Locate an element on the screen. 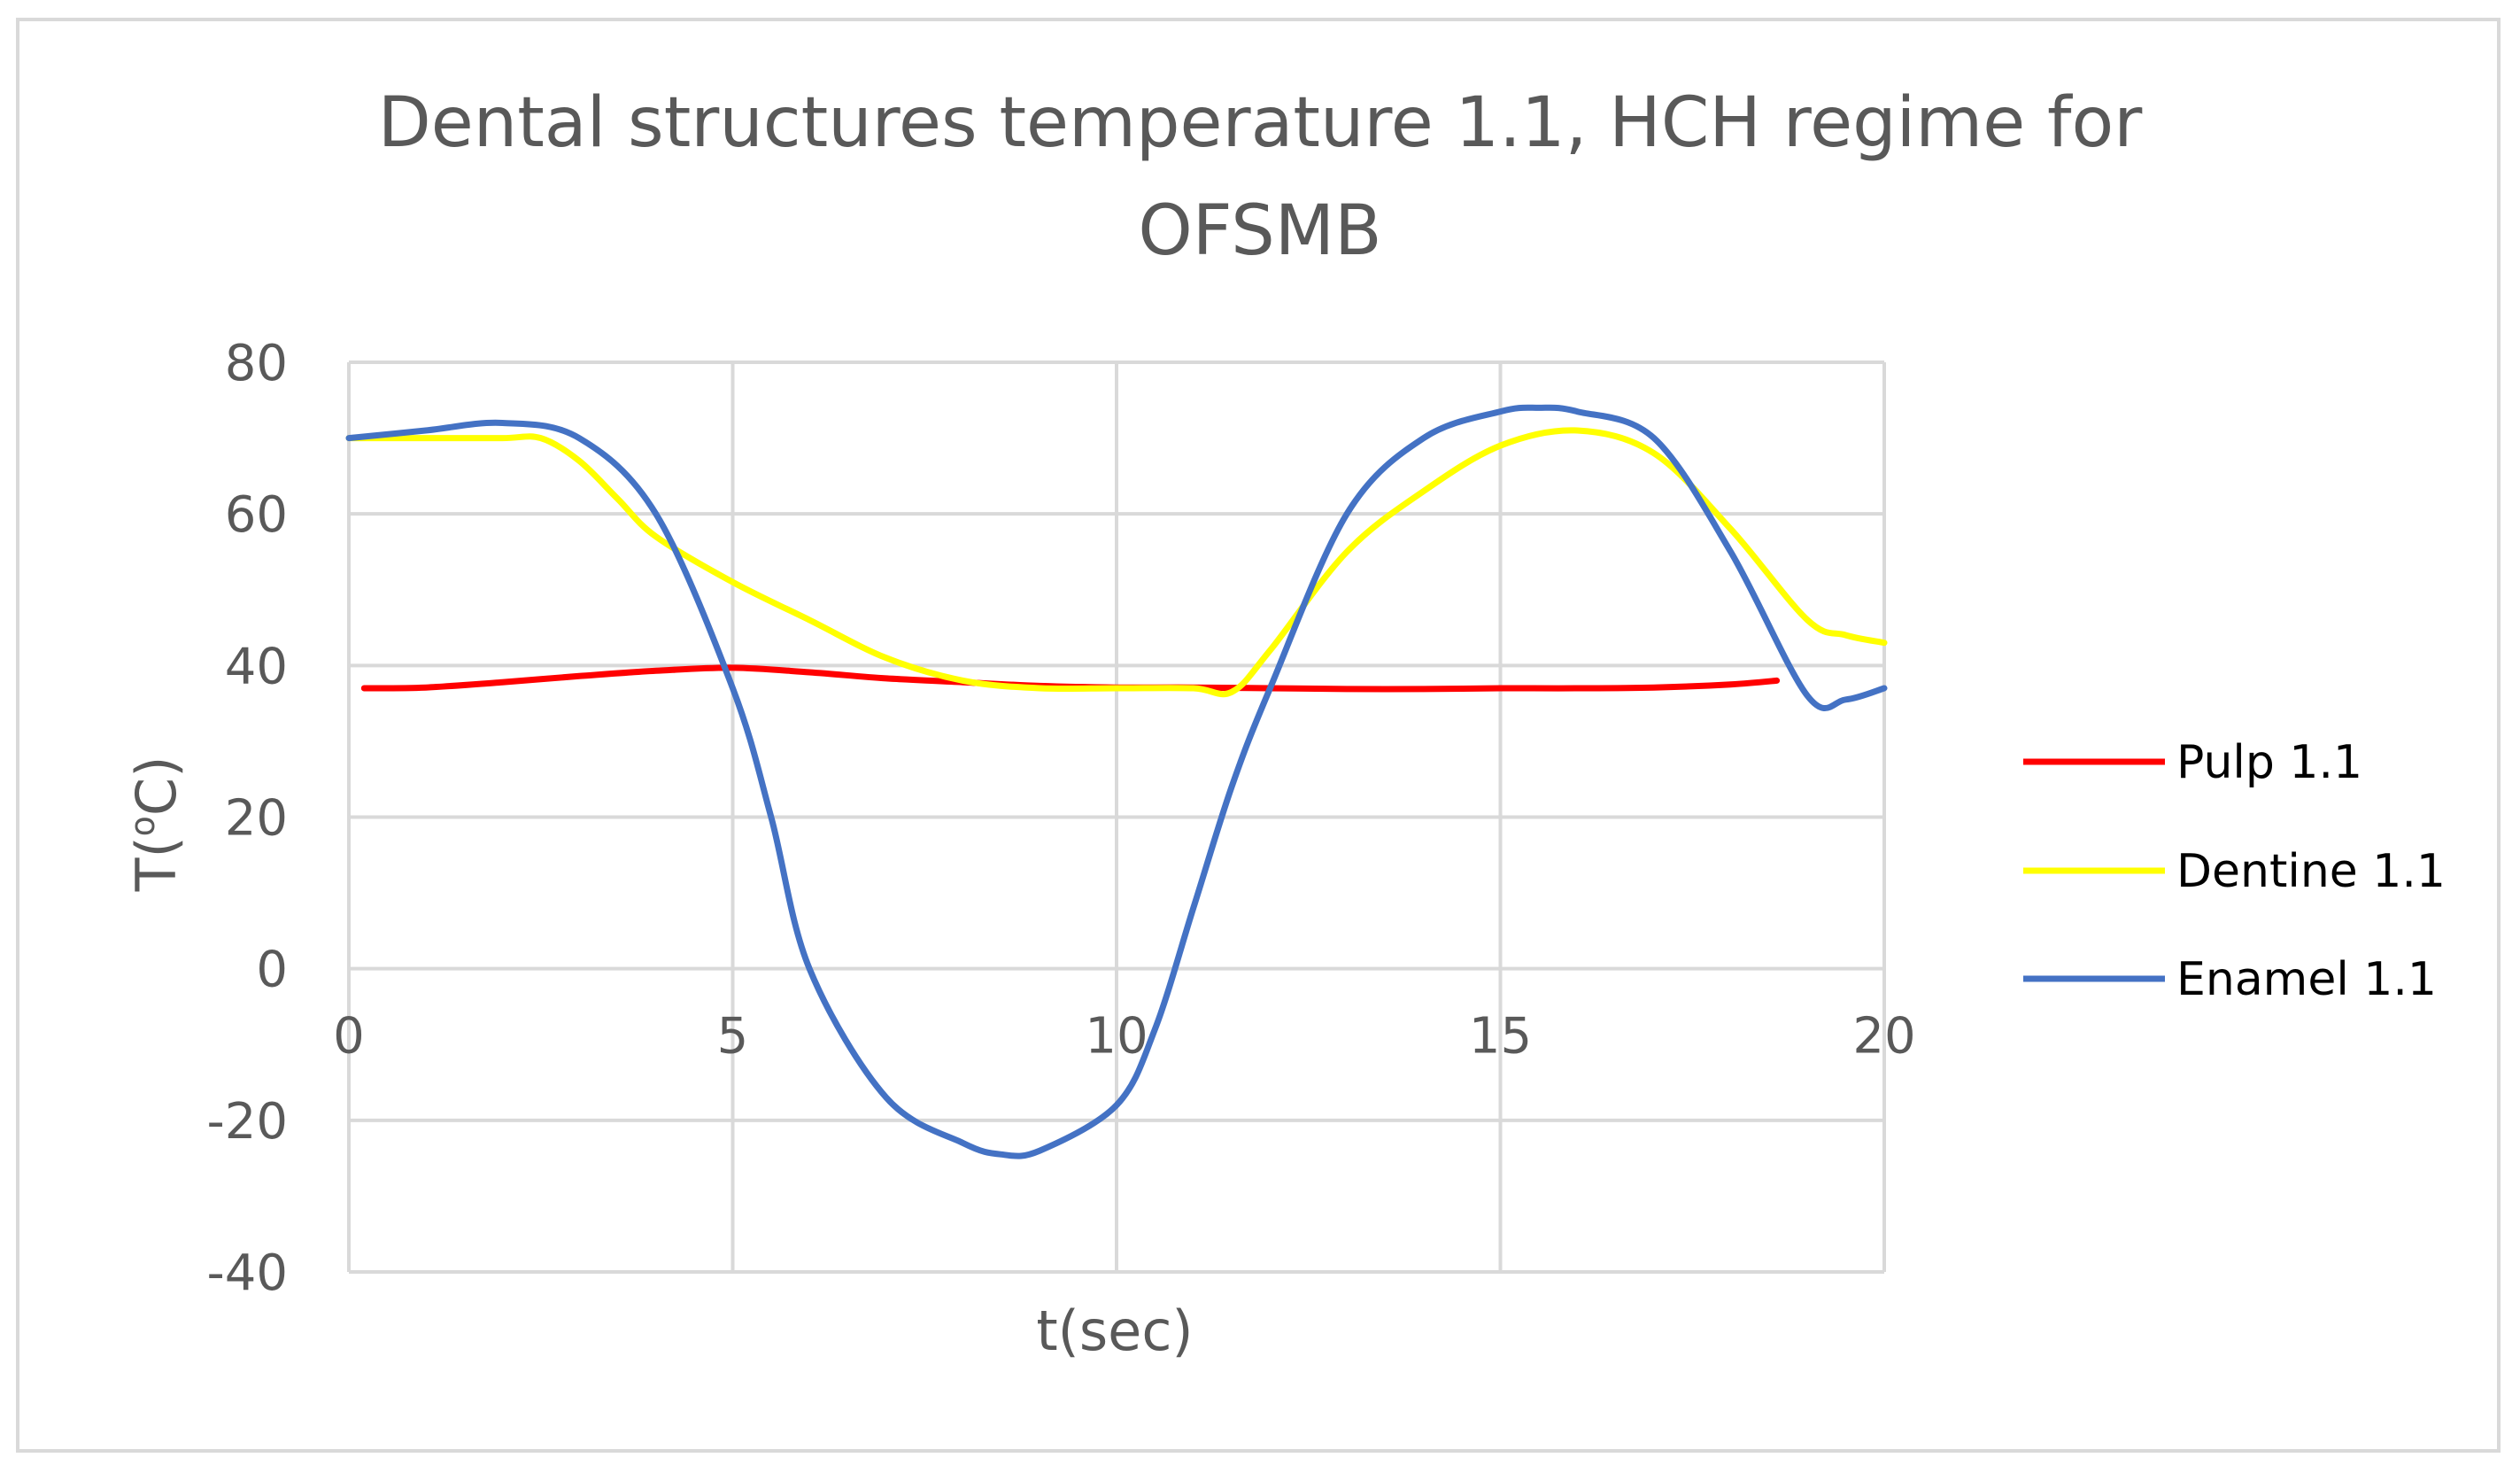 Image resolution: width=2520 pixels, height=1473 pixels. legend-label-pulp: Pulp 1.1 is located at coordinates (2269, 762).